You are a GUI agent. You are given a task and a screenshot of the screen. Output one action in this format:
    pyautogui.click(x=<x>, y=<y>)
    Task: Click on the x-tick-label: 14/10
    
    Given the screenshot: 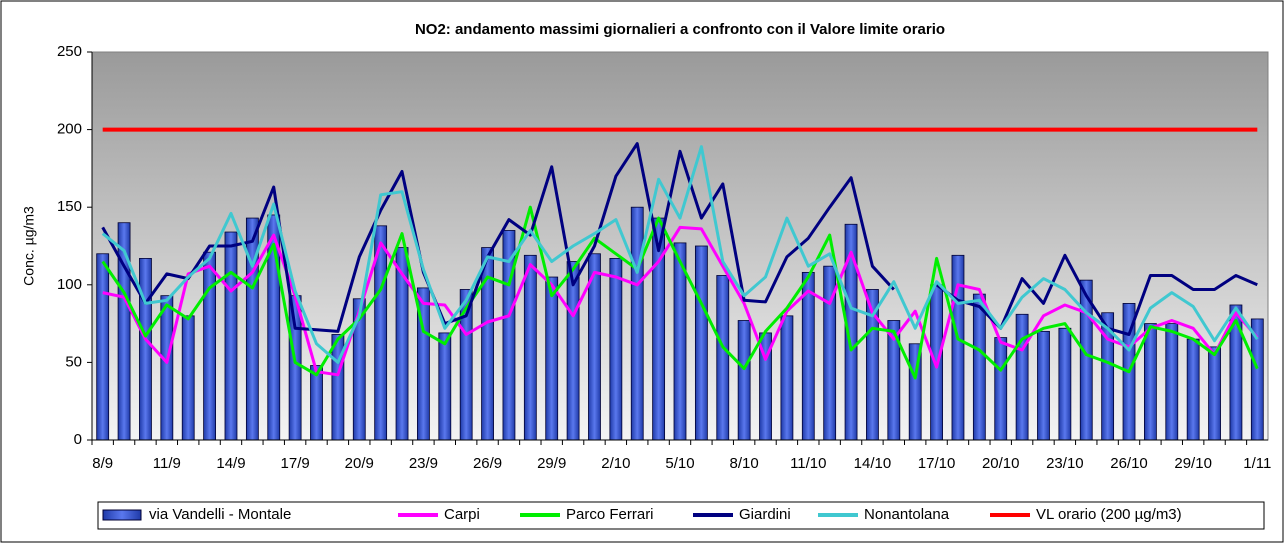 What is the action you would take?
    pyautogui.click(x=873, y=463)
    